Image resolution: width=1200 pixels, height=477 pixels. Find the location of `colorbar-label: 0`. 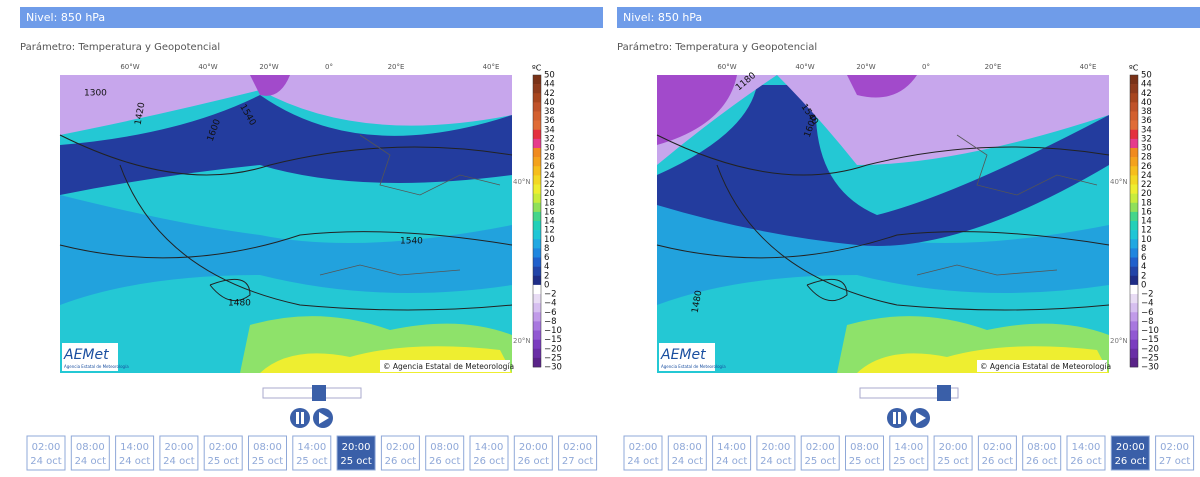

colorbar-label: 0 is located at coordinates (546, 285).